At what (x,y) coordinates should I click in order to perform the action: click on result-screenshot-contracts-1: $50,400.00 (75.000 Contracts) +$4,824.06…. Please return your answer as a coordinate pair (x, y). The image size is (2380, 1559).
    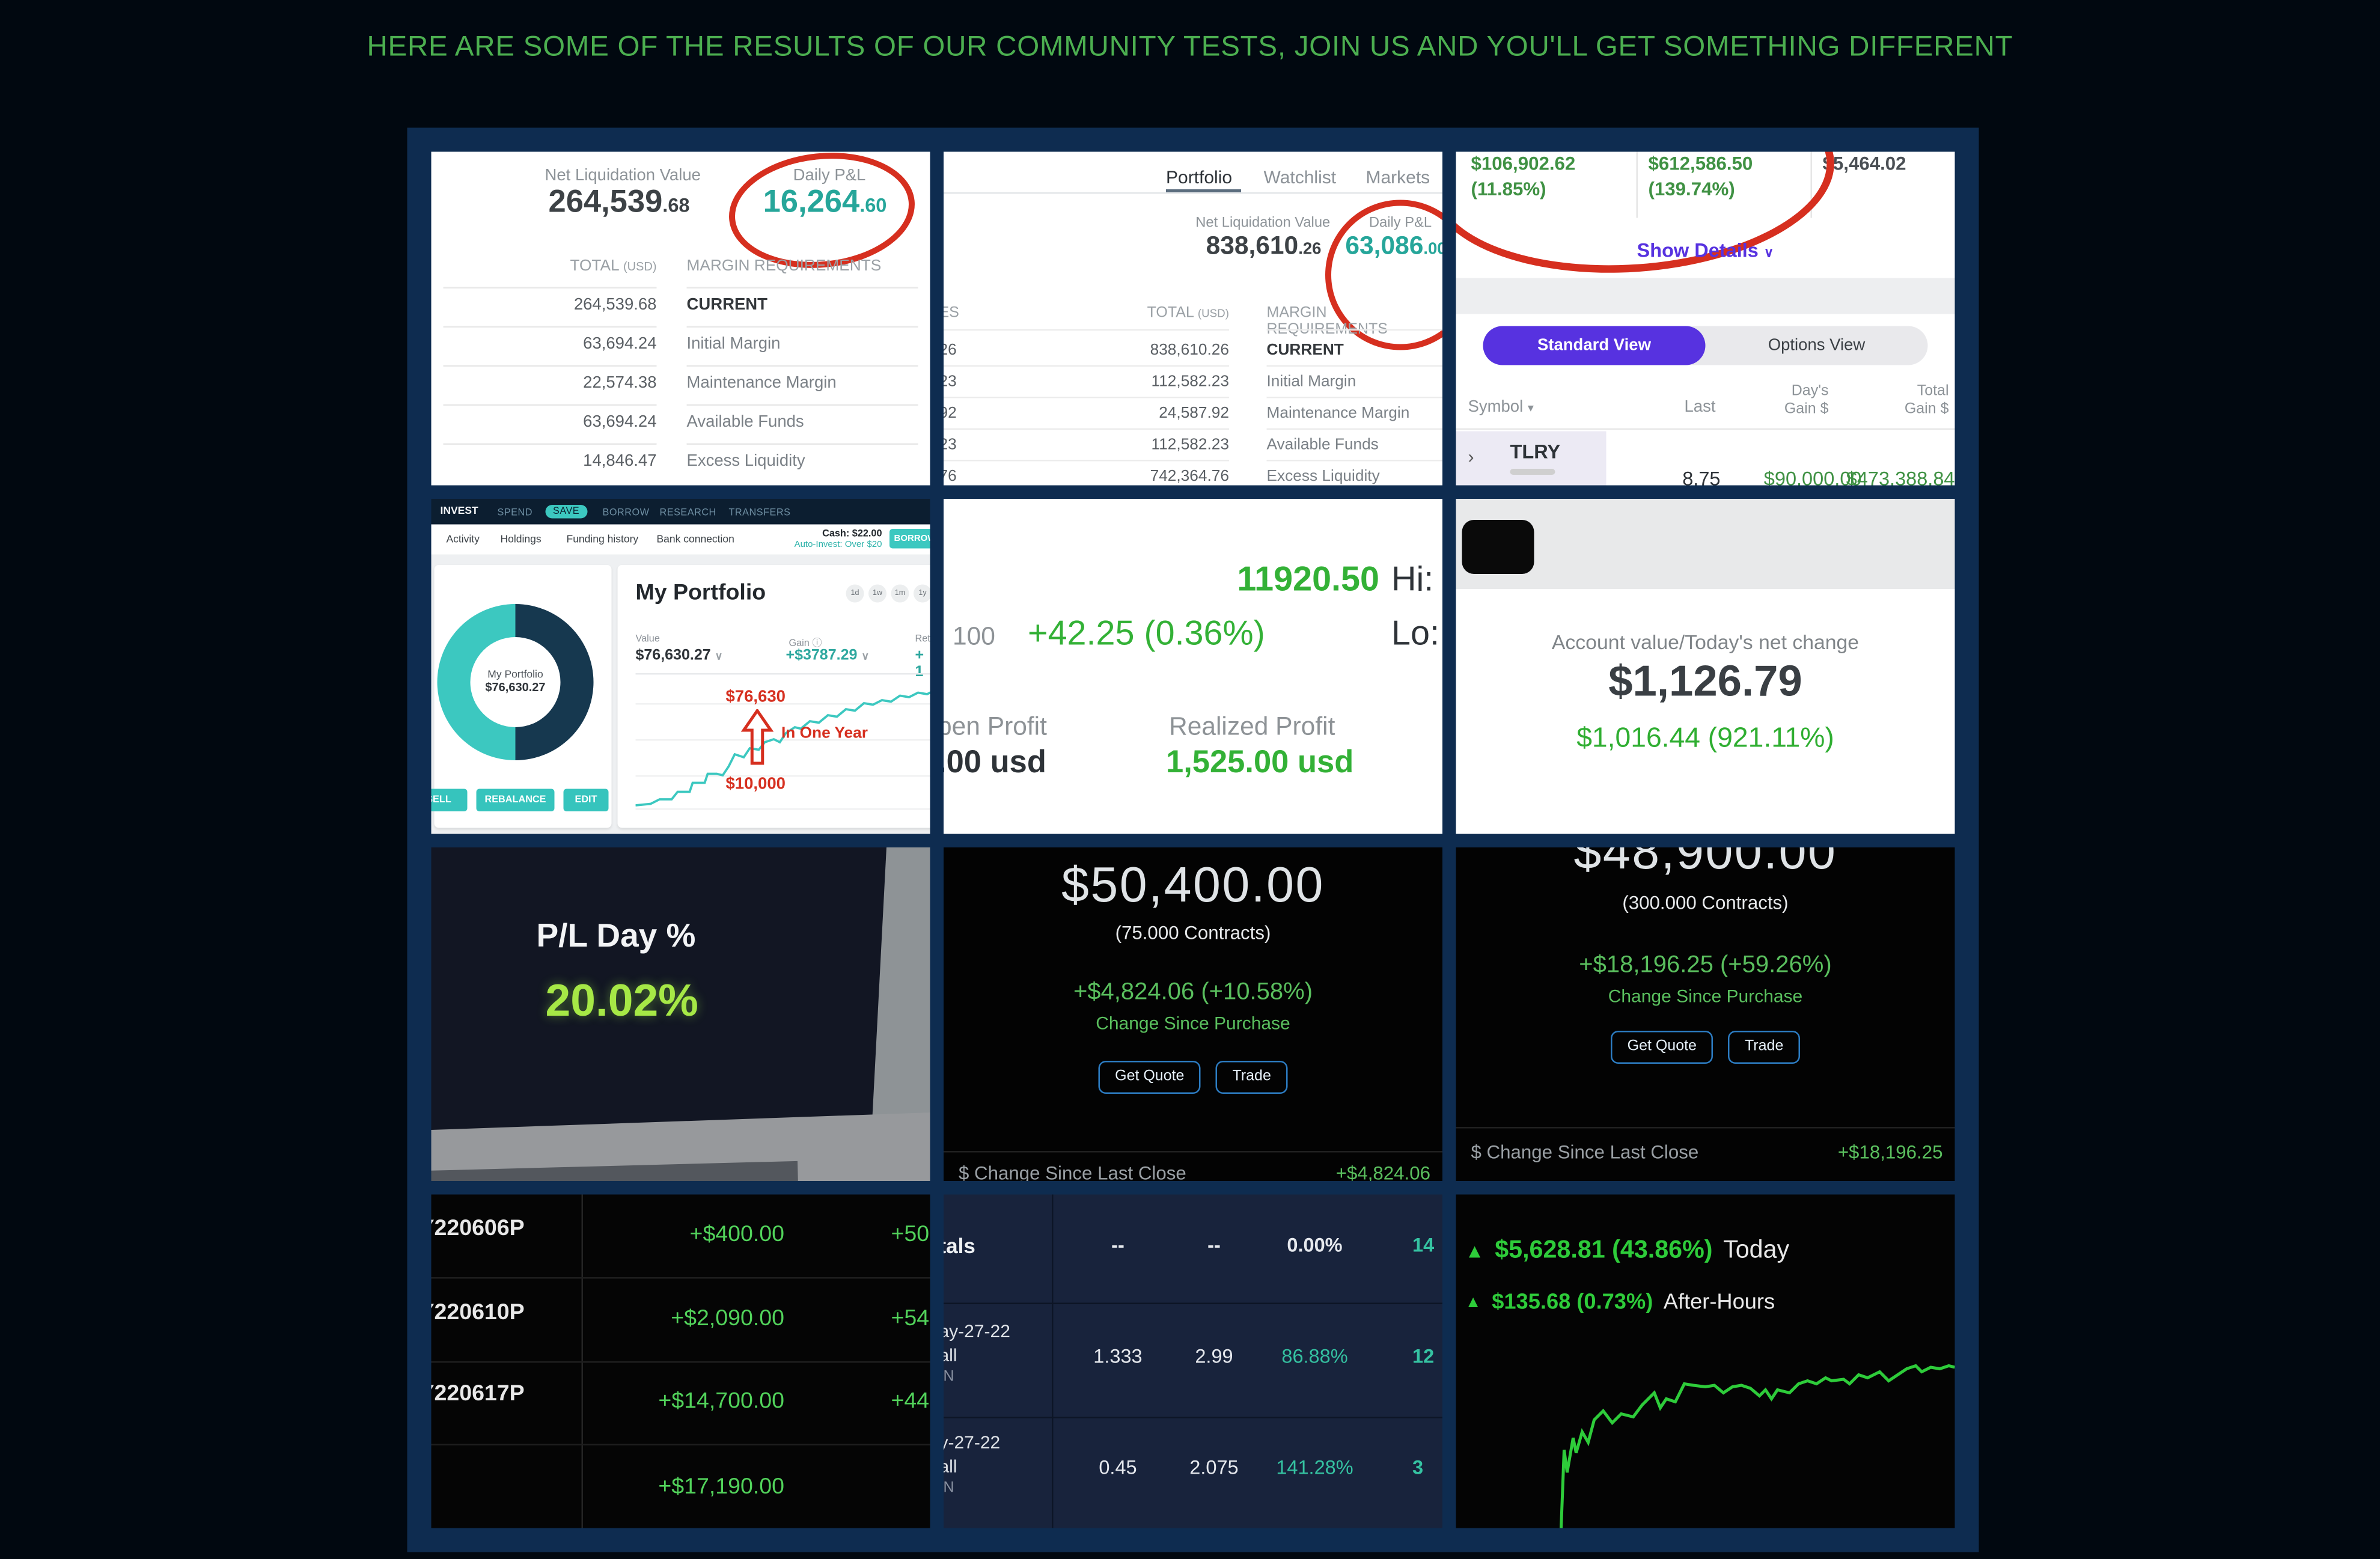
    Looking at the image, I should click on (1193, 1013).